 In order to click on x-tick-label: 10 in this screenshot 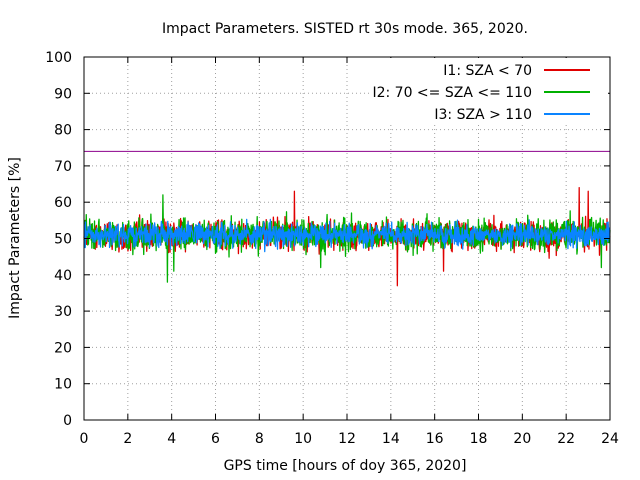, I will do `click(303, 439)`.